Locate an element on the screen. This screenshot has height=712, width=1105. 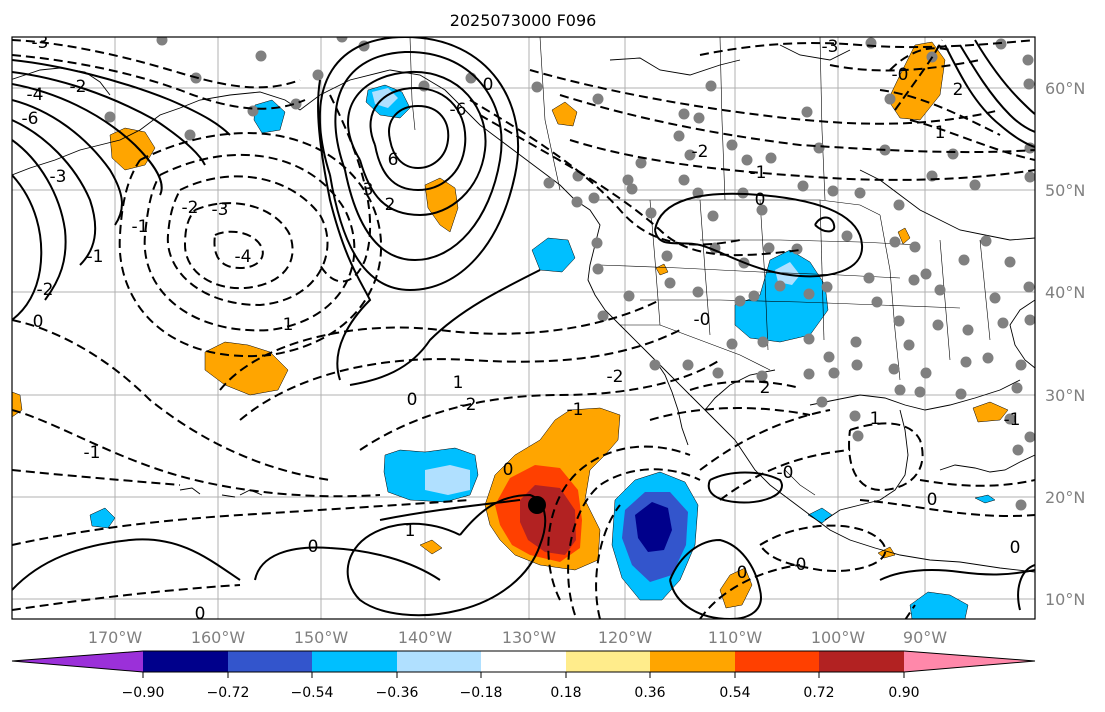
colorbar-tick-label: −0.18 is located at coordinates (481, 693).